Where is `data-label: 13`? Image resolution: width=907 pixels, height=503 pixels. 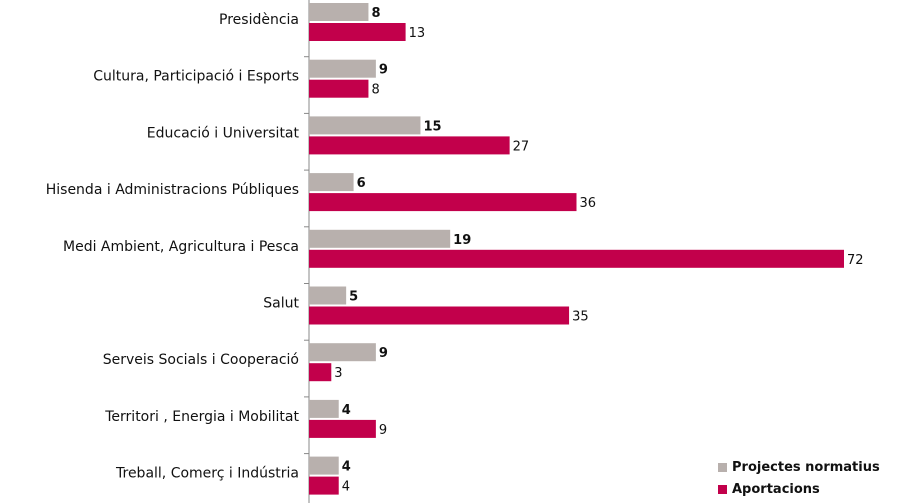 data-label: 13 is located at coordinates (417, 33).